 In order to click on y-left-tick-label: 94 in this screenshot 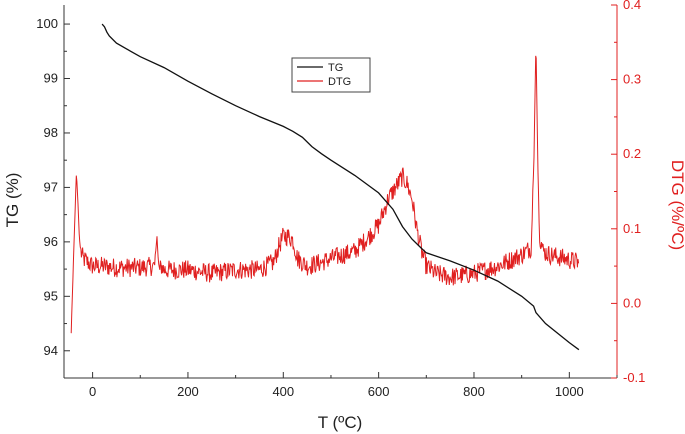, I will do `click(51, 350)`.